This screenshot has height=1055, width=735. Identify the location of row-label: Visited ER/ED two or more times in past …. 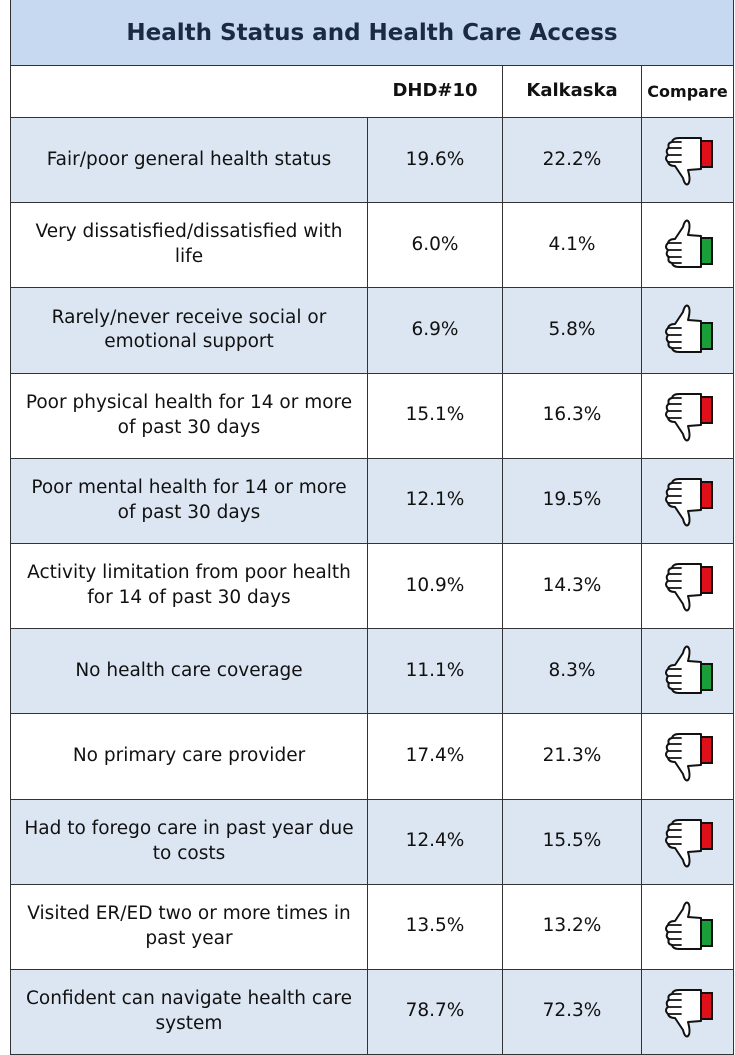
(189, 926).